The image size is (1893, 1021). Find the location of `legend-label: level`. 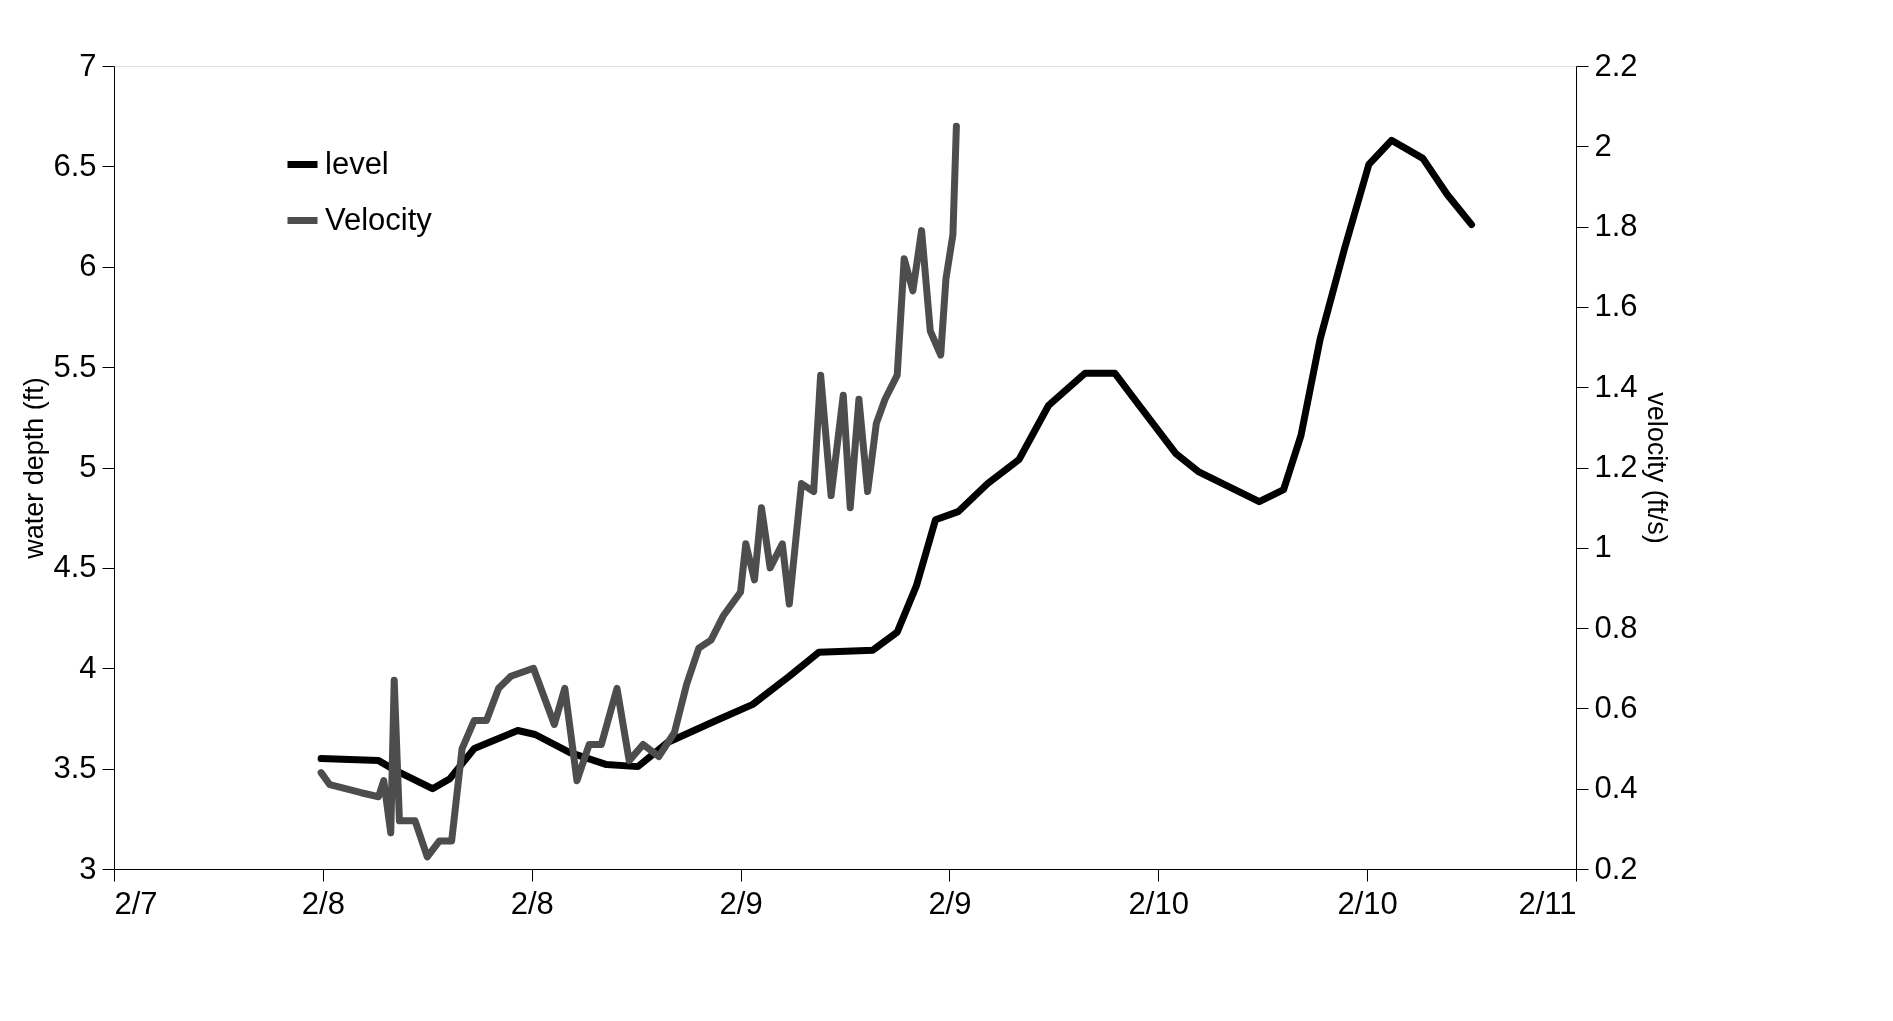

legend-label: level is located at coordinates (357, 163).